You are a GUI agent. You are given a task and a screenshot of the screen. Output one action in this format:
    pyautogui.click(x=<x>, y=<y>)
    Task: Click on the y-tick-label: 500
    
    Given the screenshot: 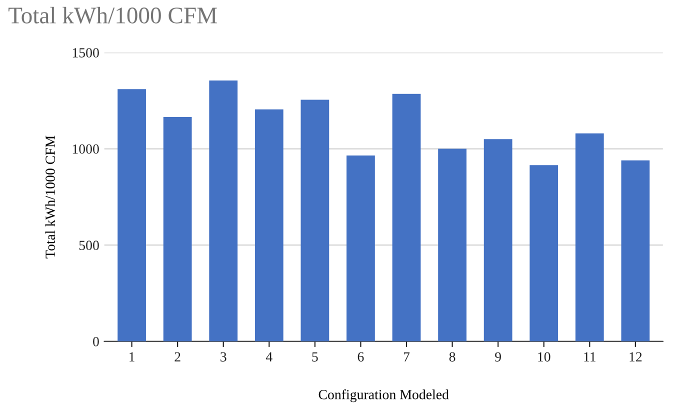 What is the action you would take?
    pyautogui.click(x=89, y=245)
    